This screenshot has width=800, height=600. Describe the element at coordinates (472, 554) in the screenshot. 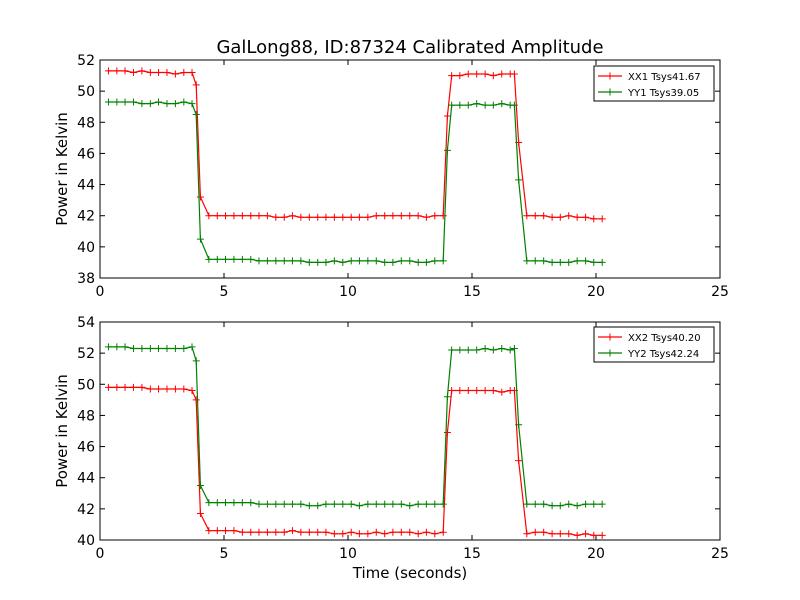

I see `x-tick-label: 15` at that location.